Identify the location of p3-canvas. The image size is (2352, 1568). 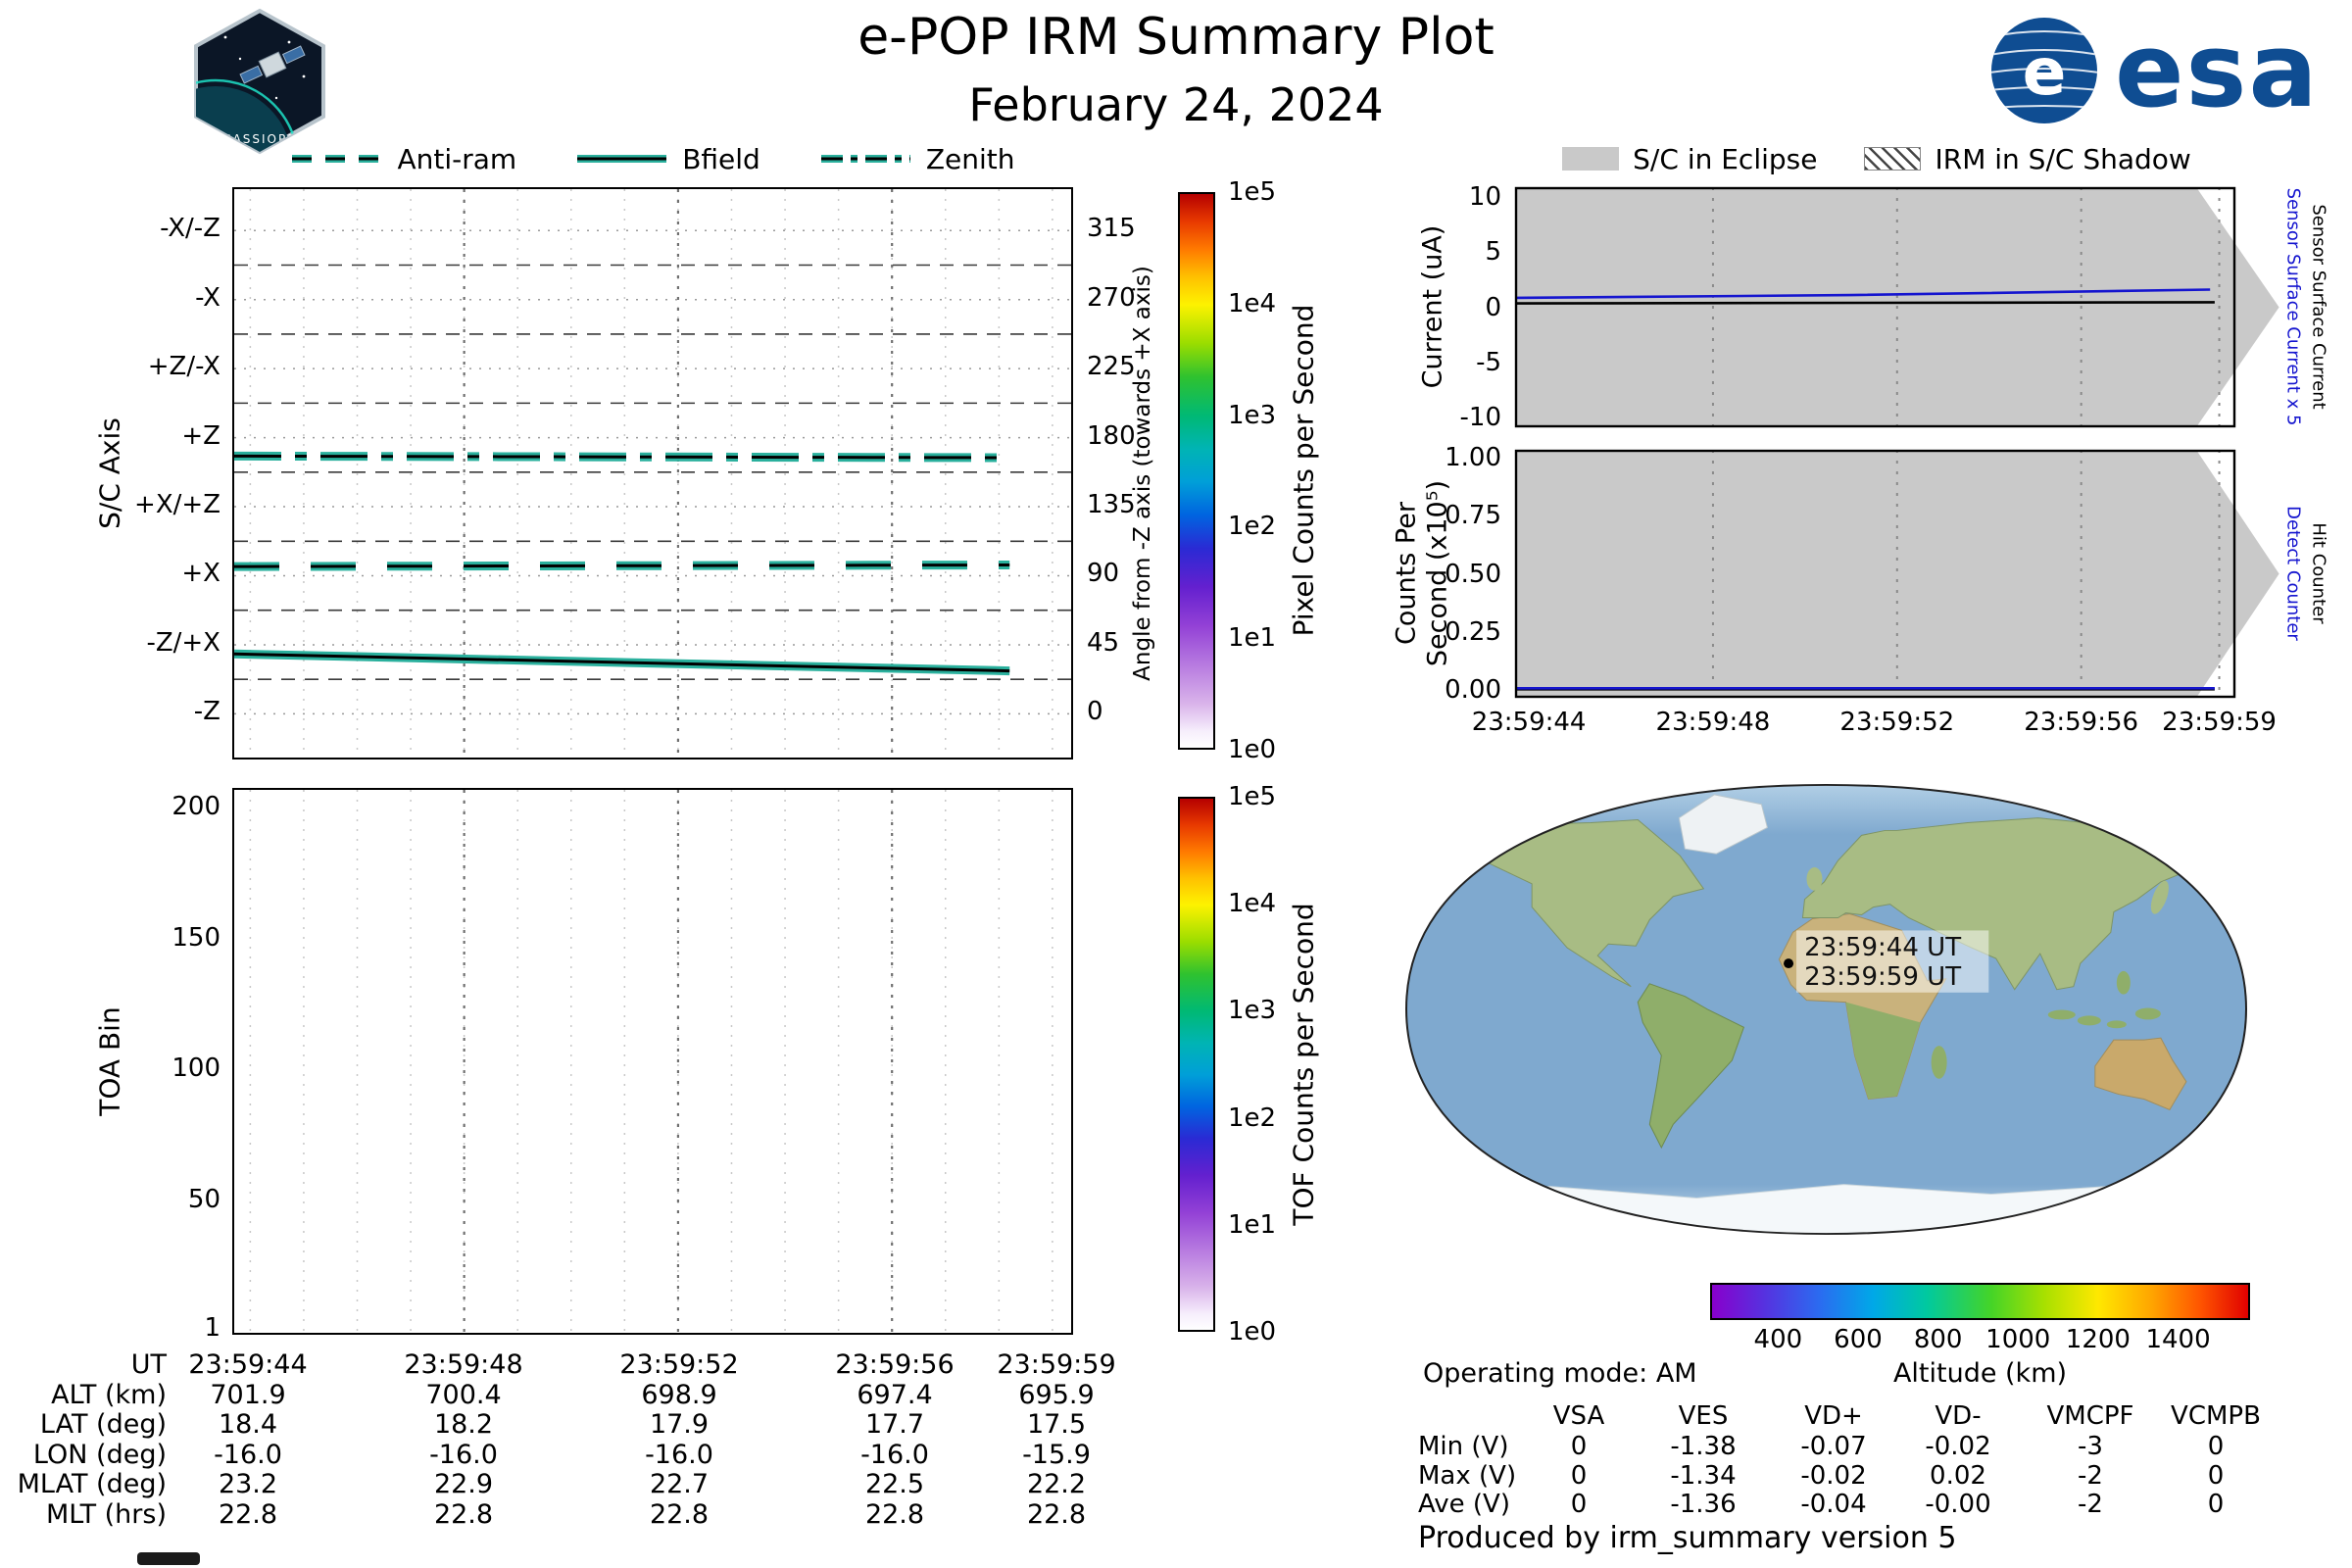
(1896, 307).